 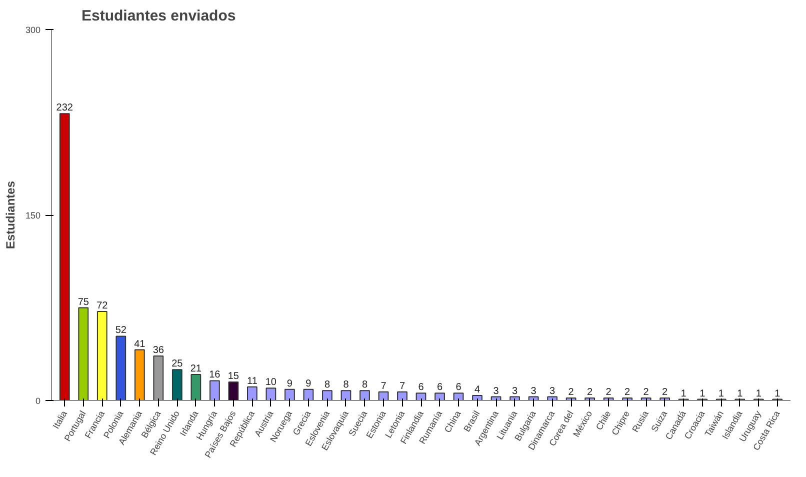 I want to click on y-tick-label: 150, so click(x=33, y=215).